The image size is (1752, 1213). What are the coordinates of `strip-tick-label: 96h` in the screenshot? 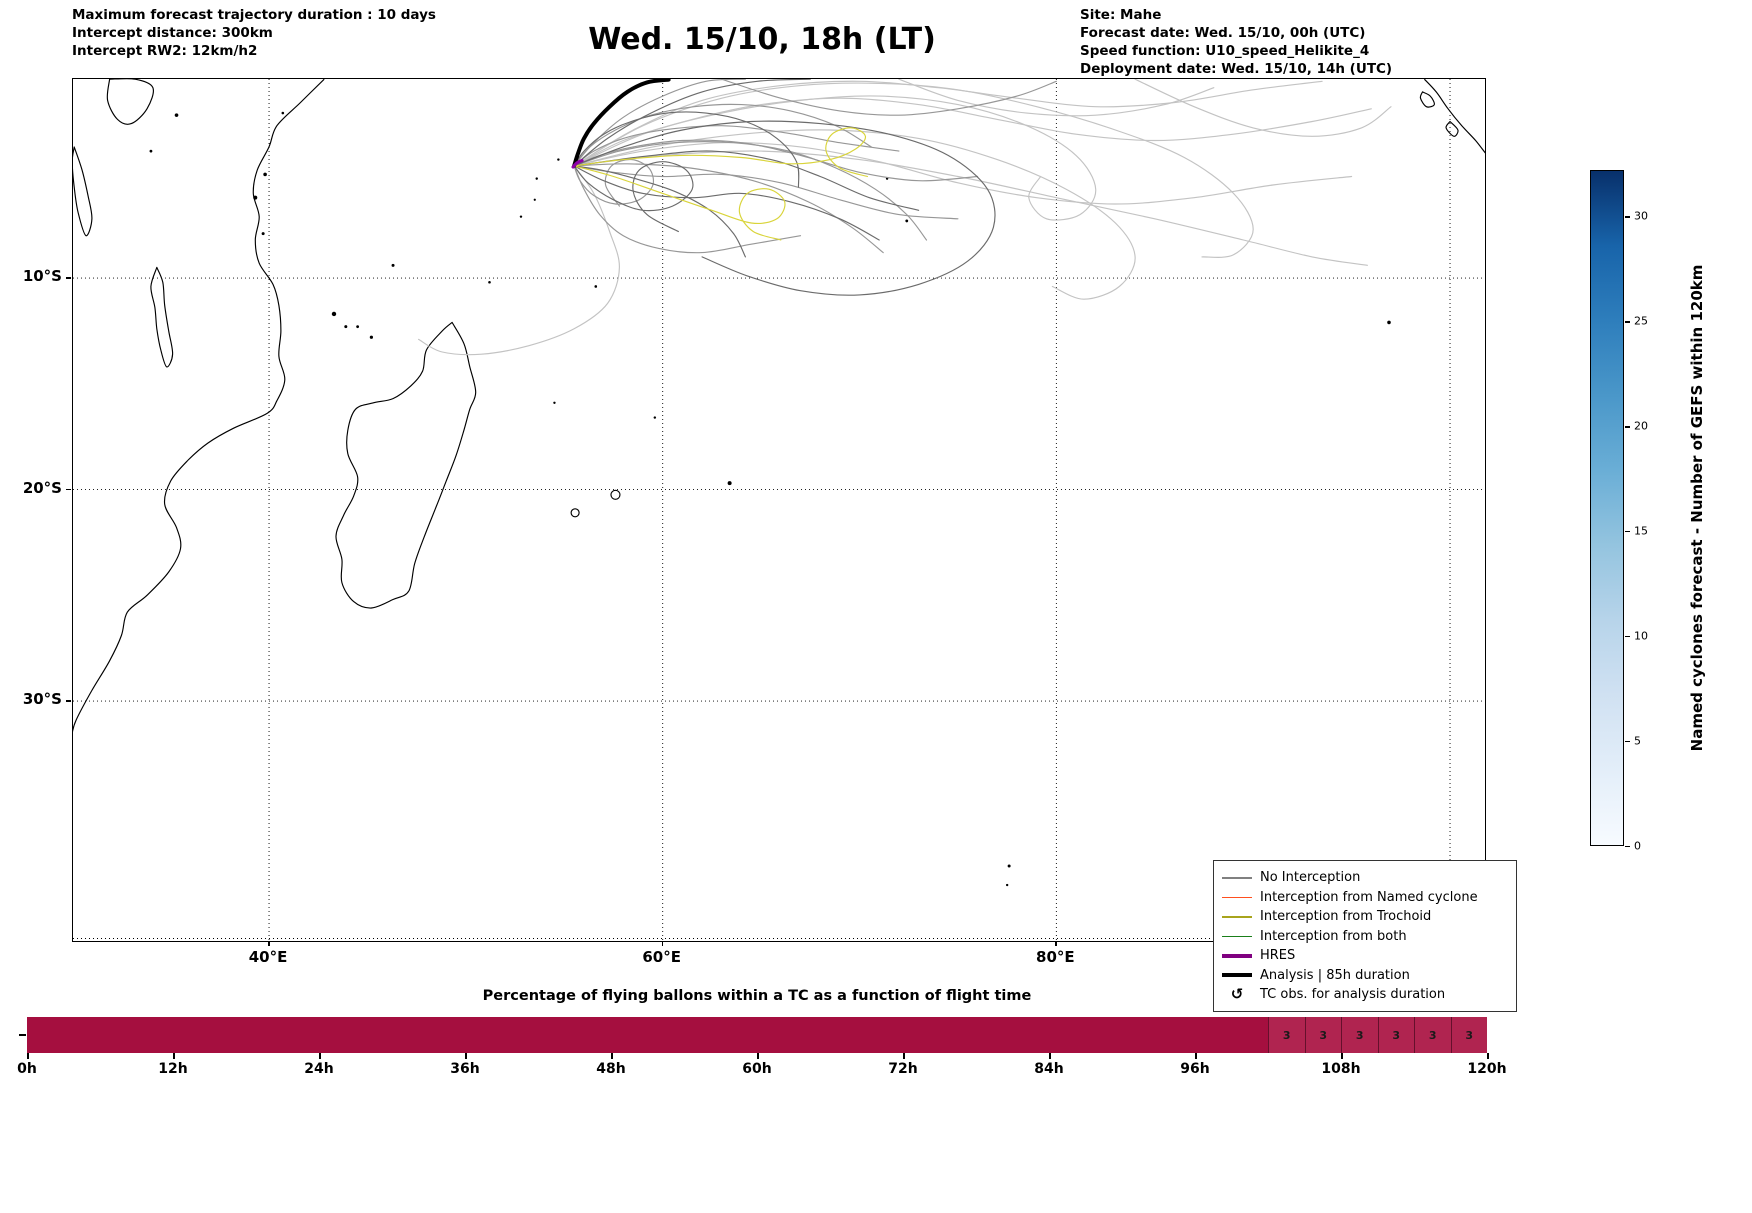 It's located at (1195, 1069).